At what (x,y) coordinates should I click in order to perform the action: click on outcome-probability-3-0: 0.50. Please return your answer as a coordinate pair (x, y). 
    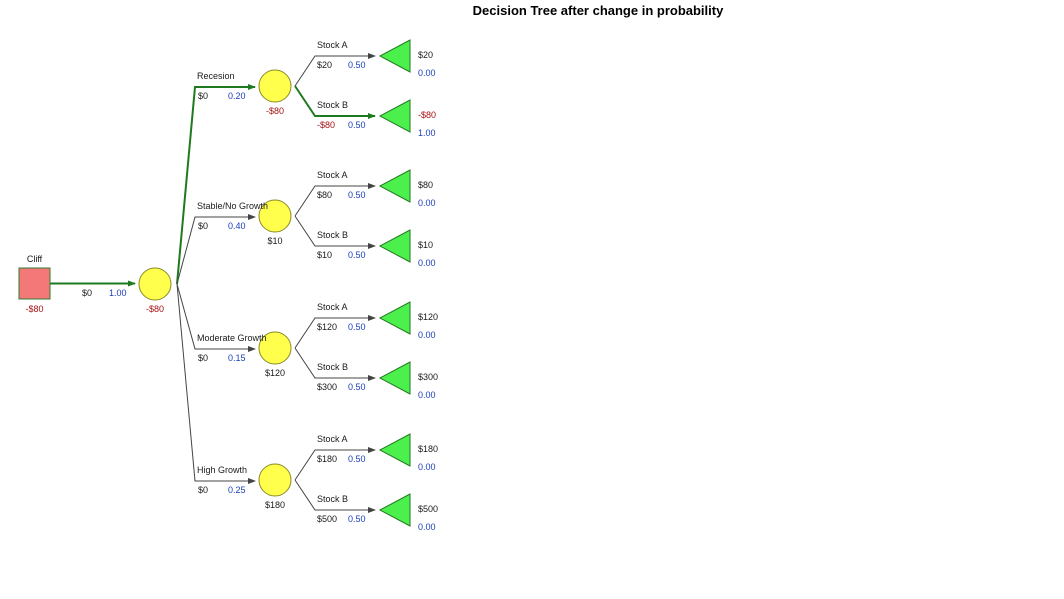
    Looking at the image, I should click on (357, 459).